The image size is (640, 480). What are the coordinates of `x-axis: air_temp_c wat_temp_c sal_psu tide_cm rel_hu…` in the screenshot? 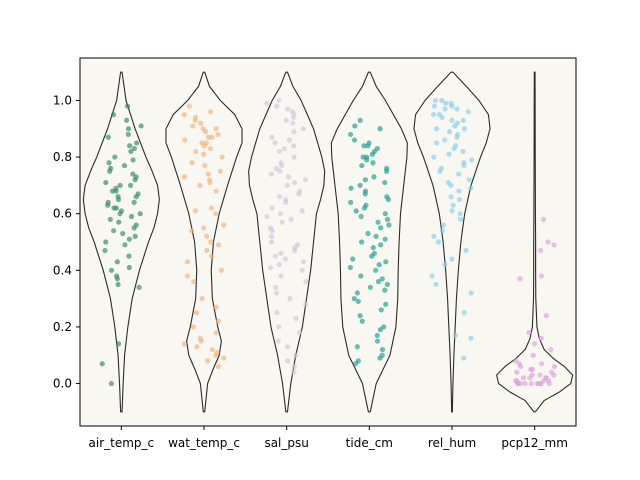 It's located at (328, 438).